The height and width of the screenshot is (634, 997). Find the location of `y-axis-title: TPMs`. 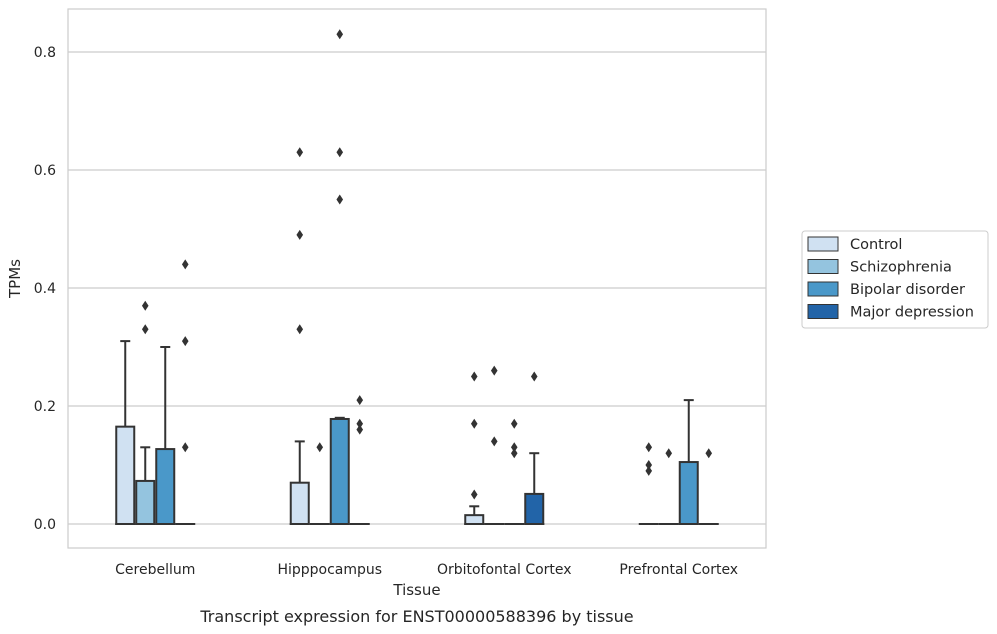

y-axis-title: TPMs is located at coordinates (15, 279).